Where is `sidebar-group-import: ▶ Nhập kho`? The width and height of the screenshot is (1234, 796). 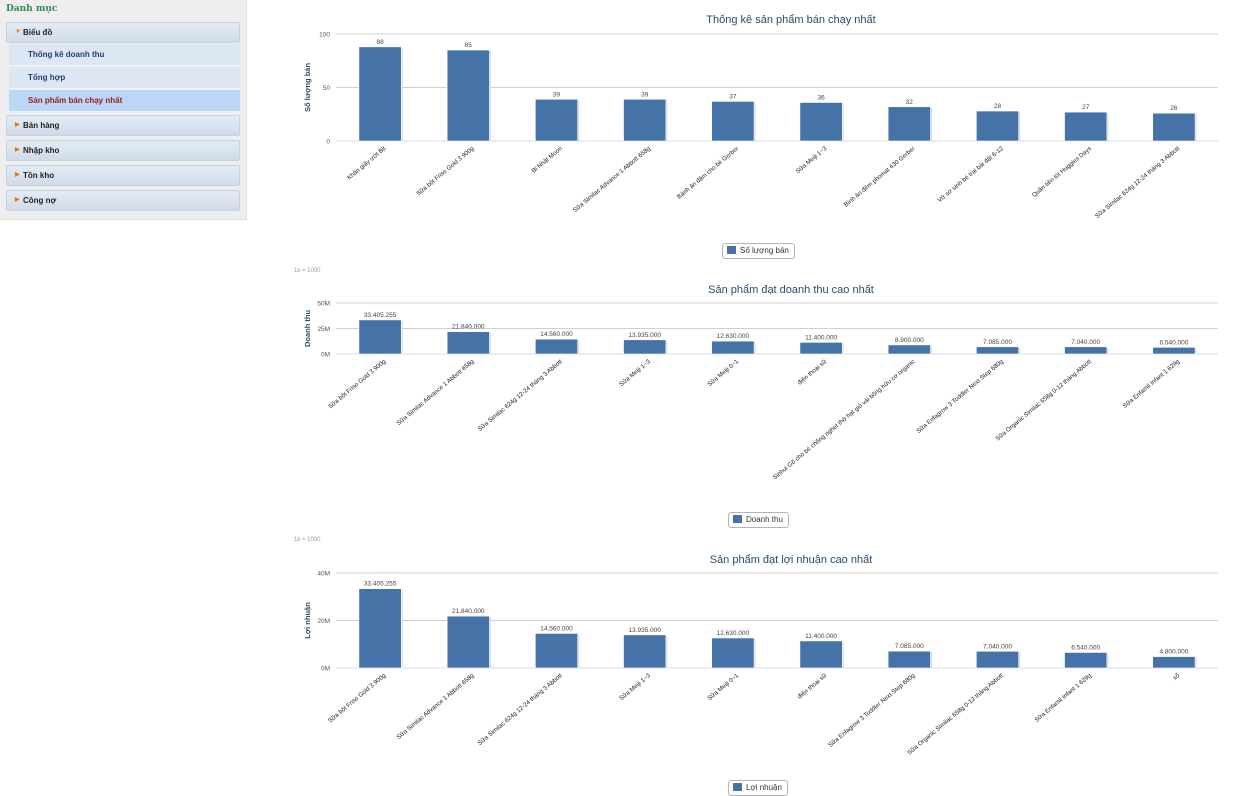 sidebar-group-import: ▶ Nhập kho is located at coordinates (123, 150).